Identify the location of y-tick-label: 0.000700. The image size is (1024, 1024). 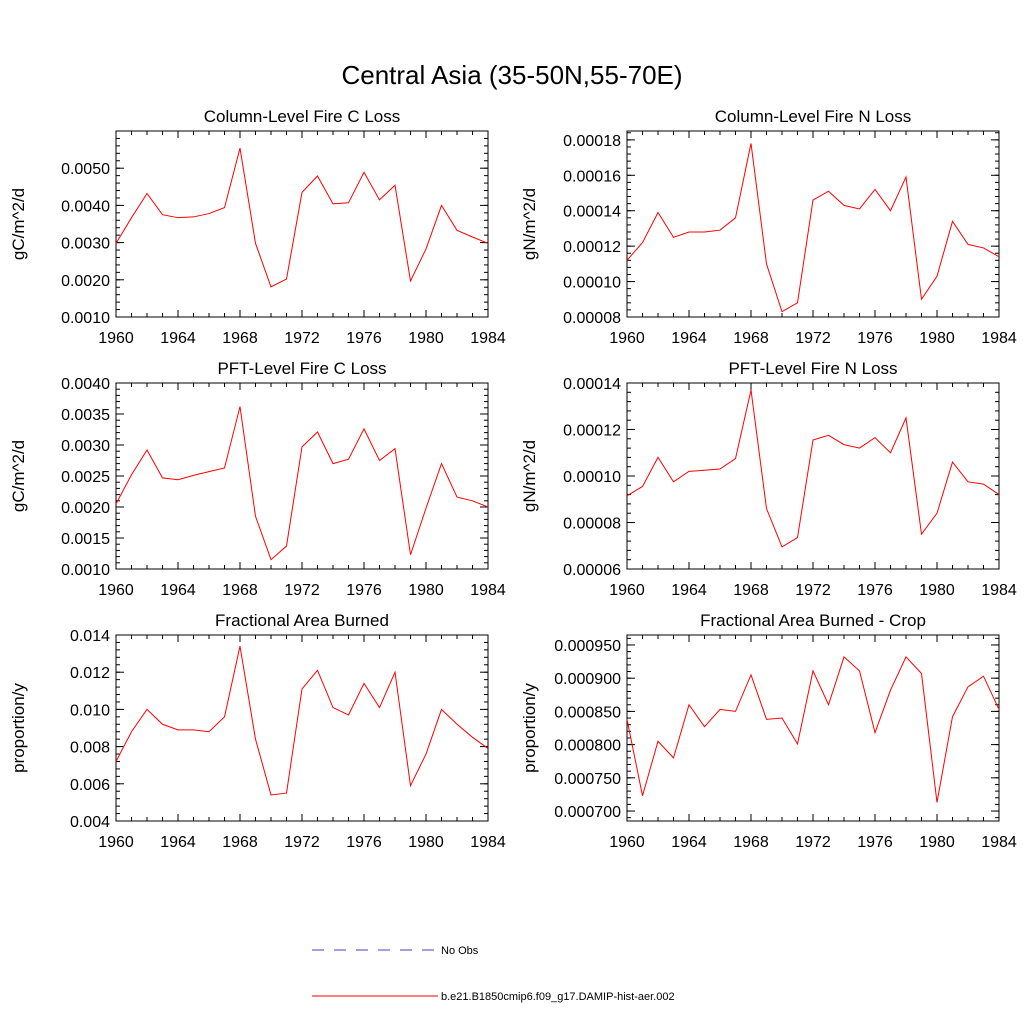
(587, 812).